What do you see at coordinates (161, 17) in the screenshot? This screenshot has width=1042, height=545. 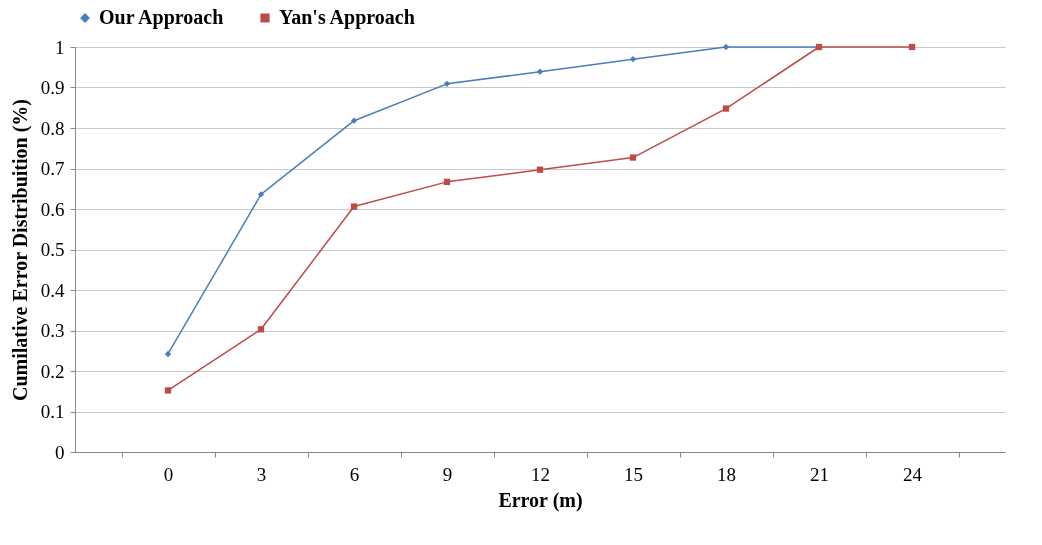 I see `legend-label: Our Approach` at bounding box center [161, 17].